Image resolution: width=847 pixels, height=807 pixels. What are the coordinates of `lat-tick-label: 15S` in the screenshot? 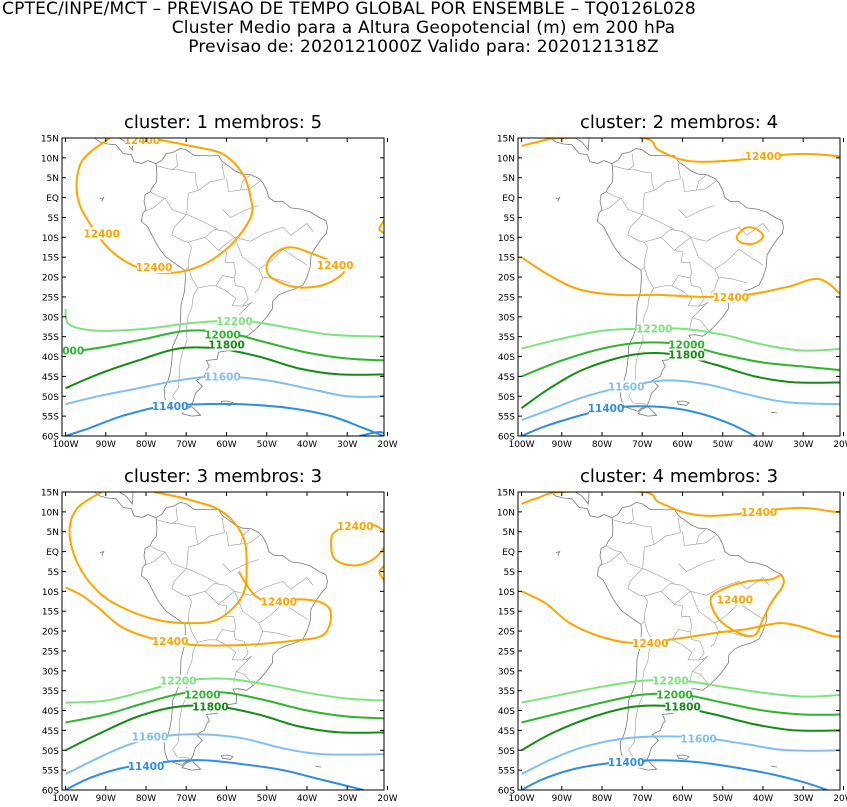 It's located at (50, 259).